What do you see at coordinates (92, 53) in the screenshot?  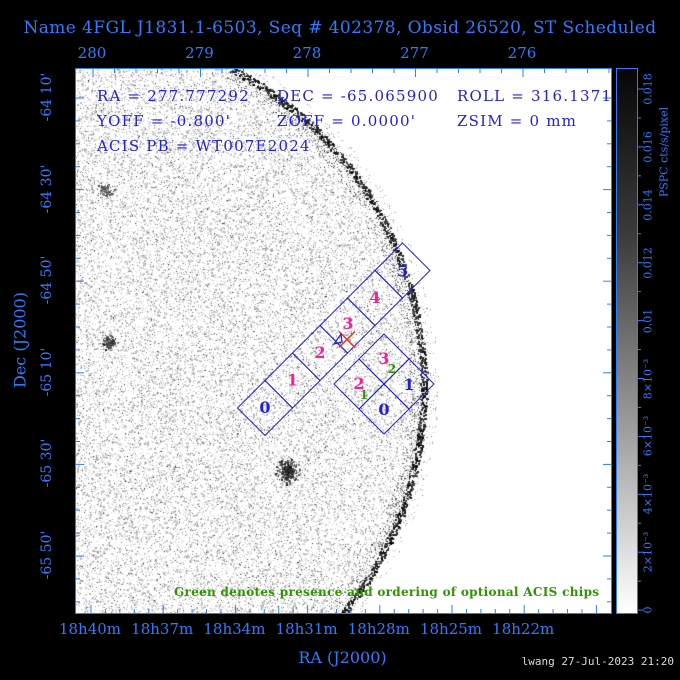 I see `top-axis-tick-label: 280` at bounding box center [92, 53].